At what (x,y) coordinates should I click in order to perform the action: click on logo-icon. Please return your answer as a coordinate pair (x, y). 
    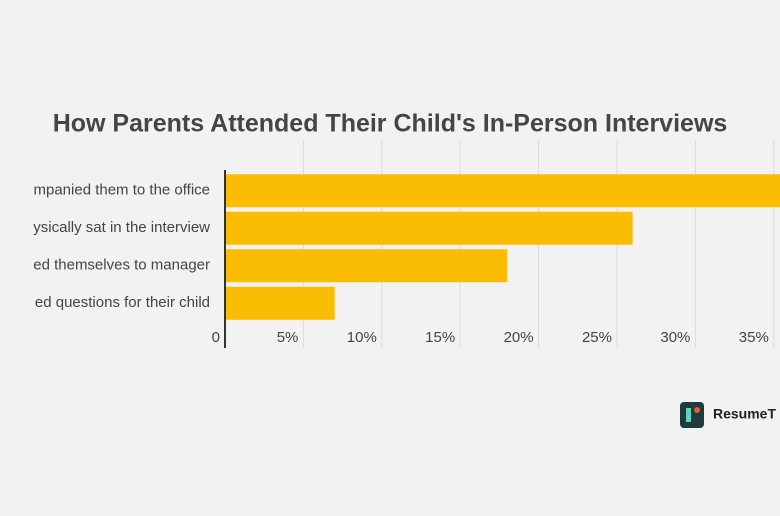
    Looking at the image, I should click on (692, 415).